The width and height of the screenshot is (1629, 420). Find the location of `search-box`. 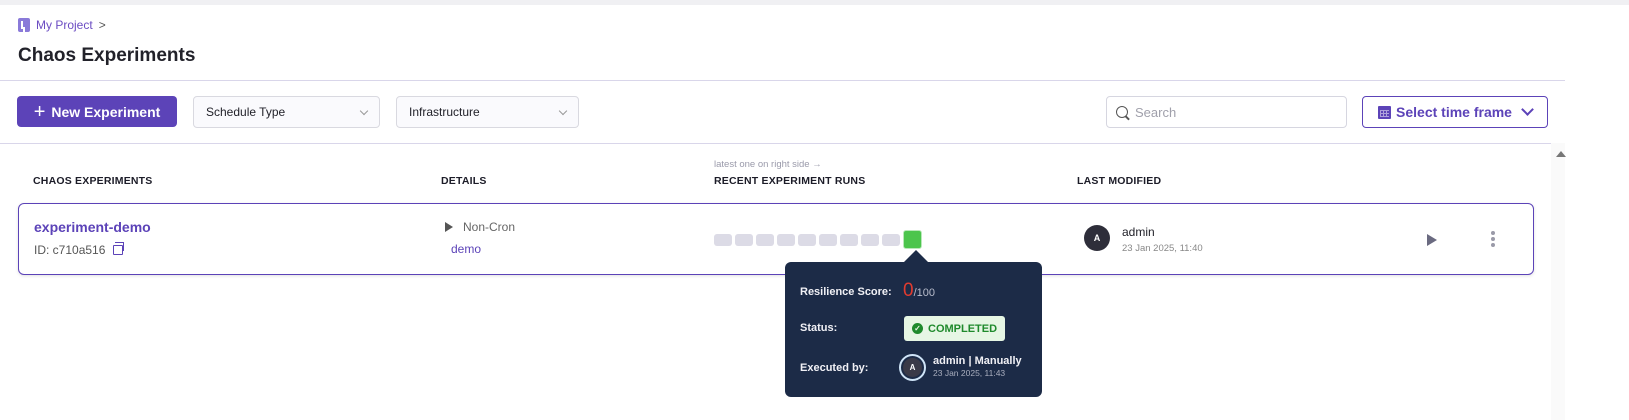

search-box is located at coordinates (1226, 112).